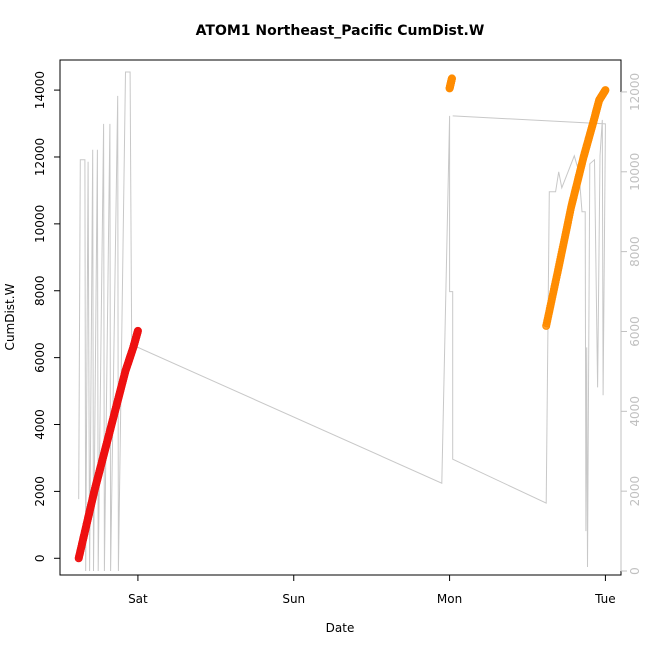  Describe the element at coordinates (340, 628) in the screenshot. I see `x-axis-label: Date` at that location.